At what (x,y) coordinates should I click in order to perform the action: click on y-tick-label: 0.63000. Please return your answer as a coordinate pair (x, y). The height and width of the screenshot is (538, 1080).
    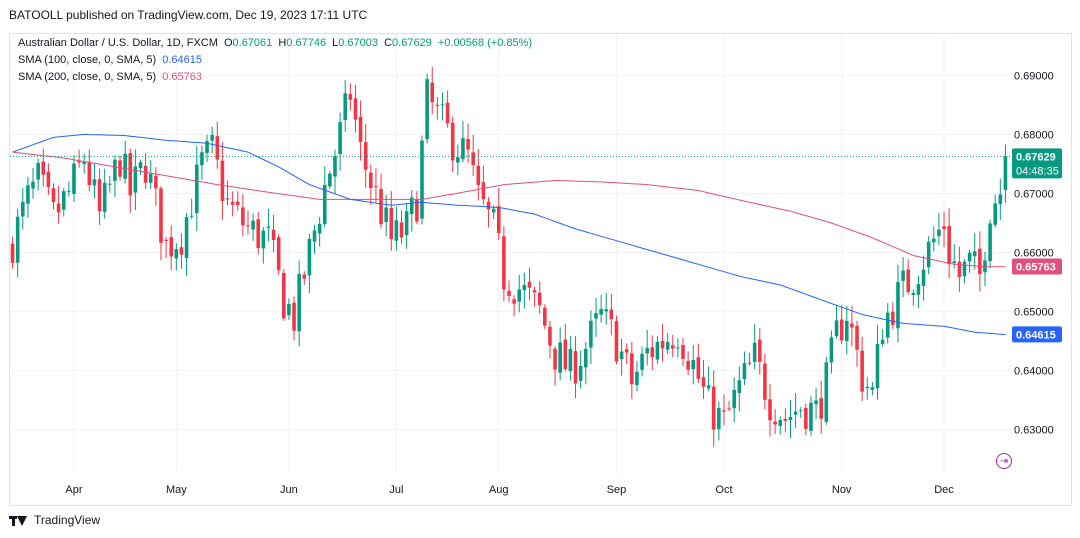
    Looking at the image, I should click on (1034, 431).